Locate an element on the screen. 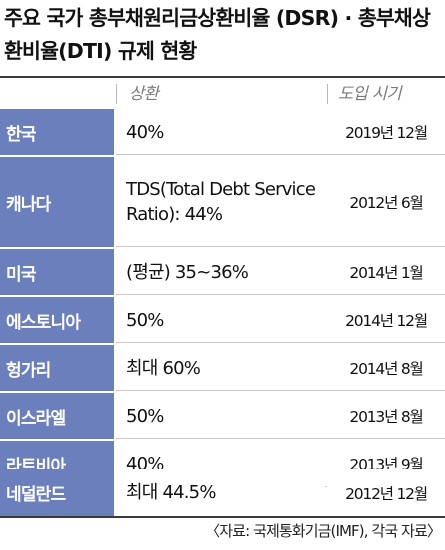 The image size is (445, 550). date-cell: 2012년 6월 is located at coordinates (386, 202).